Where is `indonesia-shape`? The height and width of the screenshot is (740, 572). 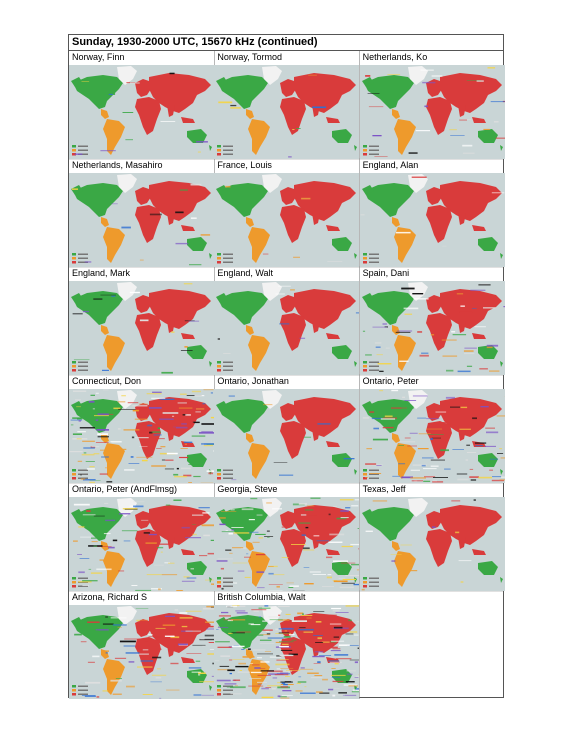
indonesia-shape is located at coordinates (478, 228).